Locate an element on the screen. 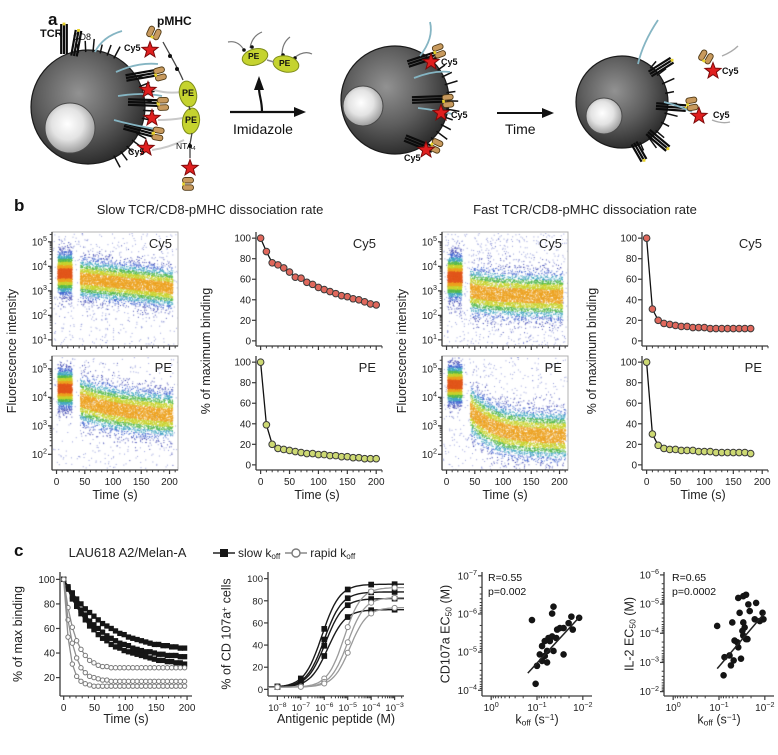 The image size is (778, 755). koff-legend: slow koff rapid koff is located at coordinates (284, 553).